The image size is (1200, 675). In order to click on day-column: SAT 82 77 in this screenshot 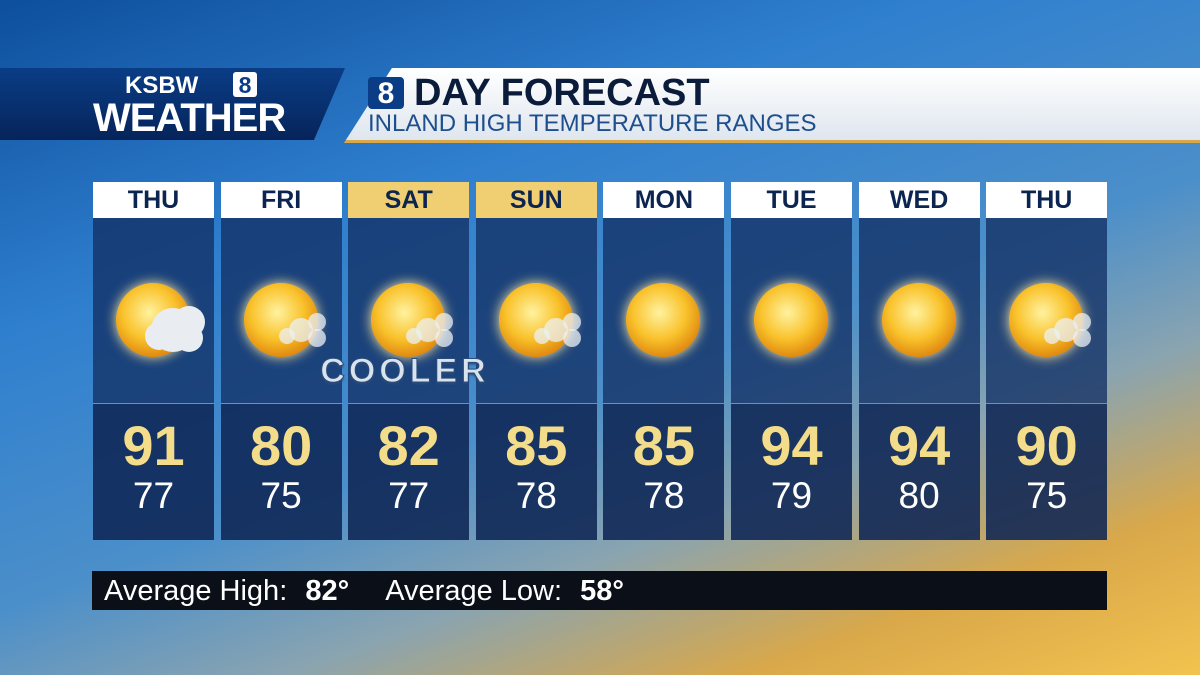, I will do `click(409, 361)`.